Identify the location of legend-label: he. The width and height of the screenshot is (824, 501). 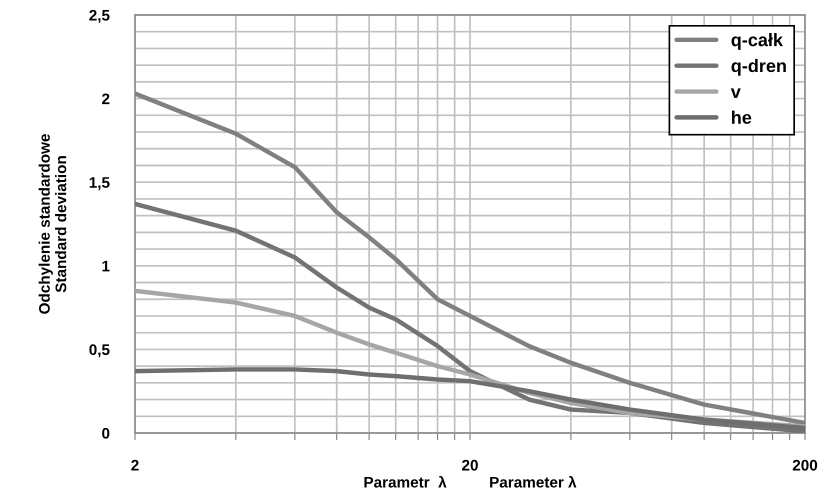
(742, 117).